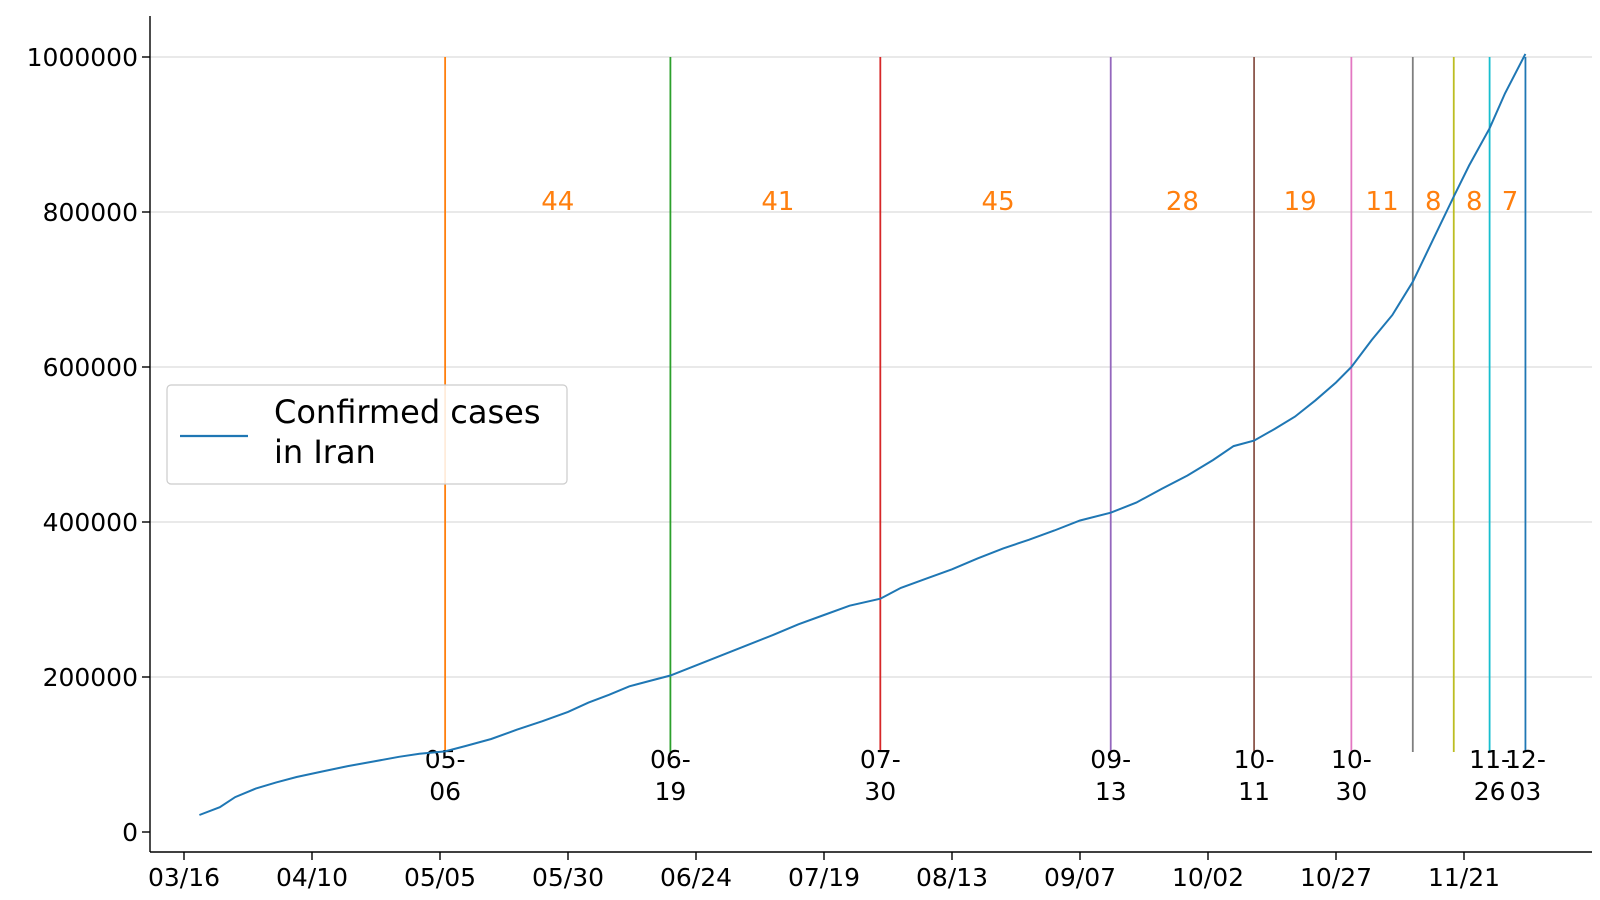  I want to click on milestone-date-label-bottom: 11, so click(1254, 791).